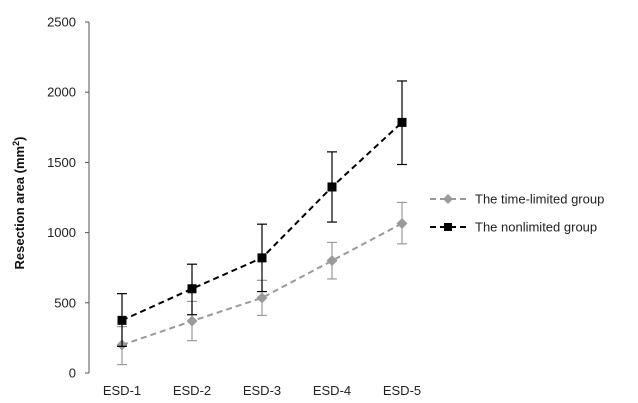 The image size is (638, 403). Describe the element at coordinates (72, 373) in the screenshot. I see `y-tick-label: 0` at that location.